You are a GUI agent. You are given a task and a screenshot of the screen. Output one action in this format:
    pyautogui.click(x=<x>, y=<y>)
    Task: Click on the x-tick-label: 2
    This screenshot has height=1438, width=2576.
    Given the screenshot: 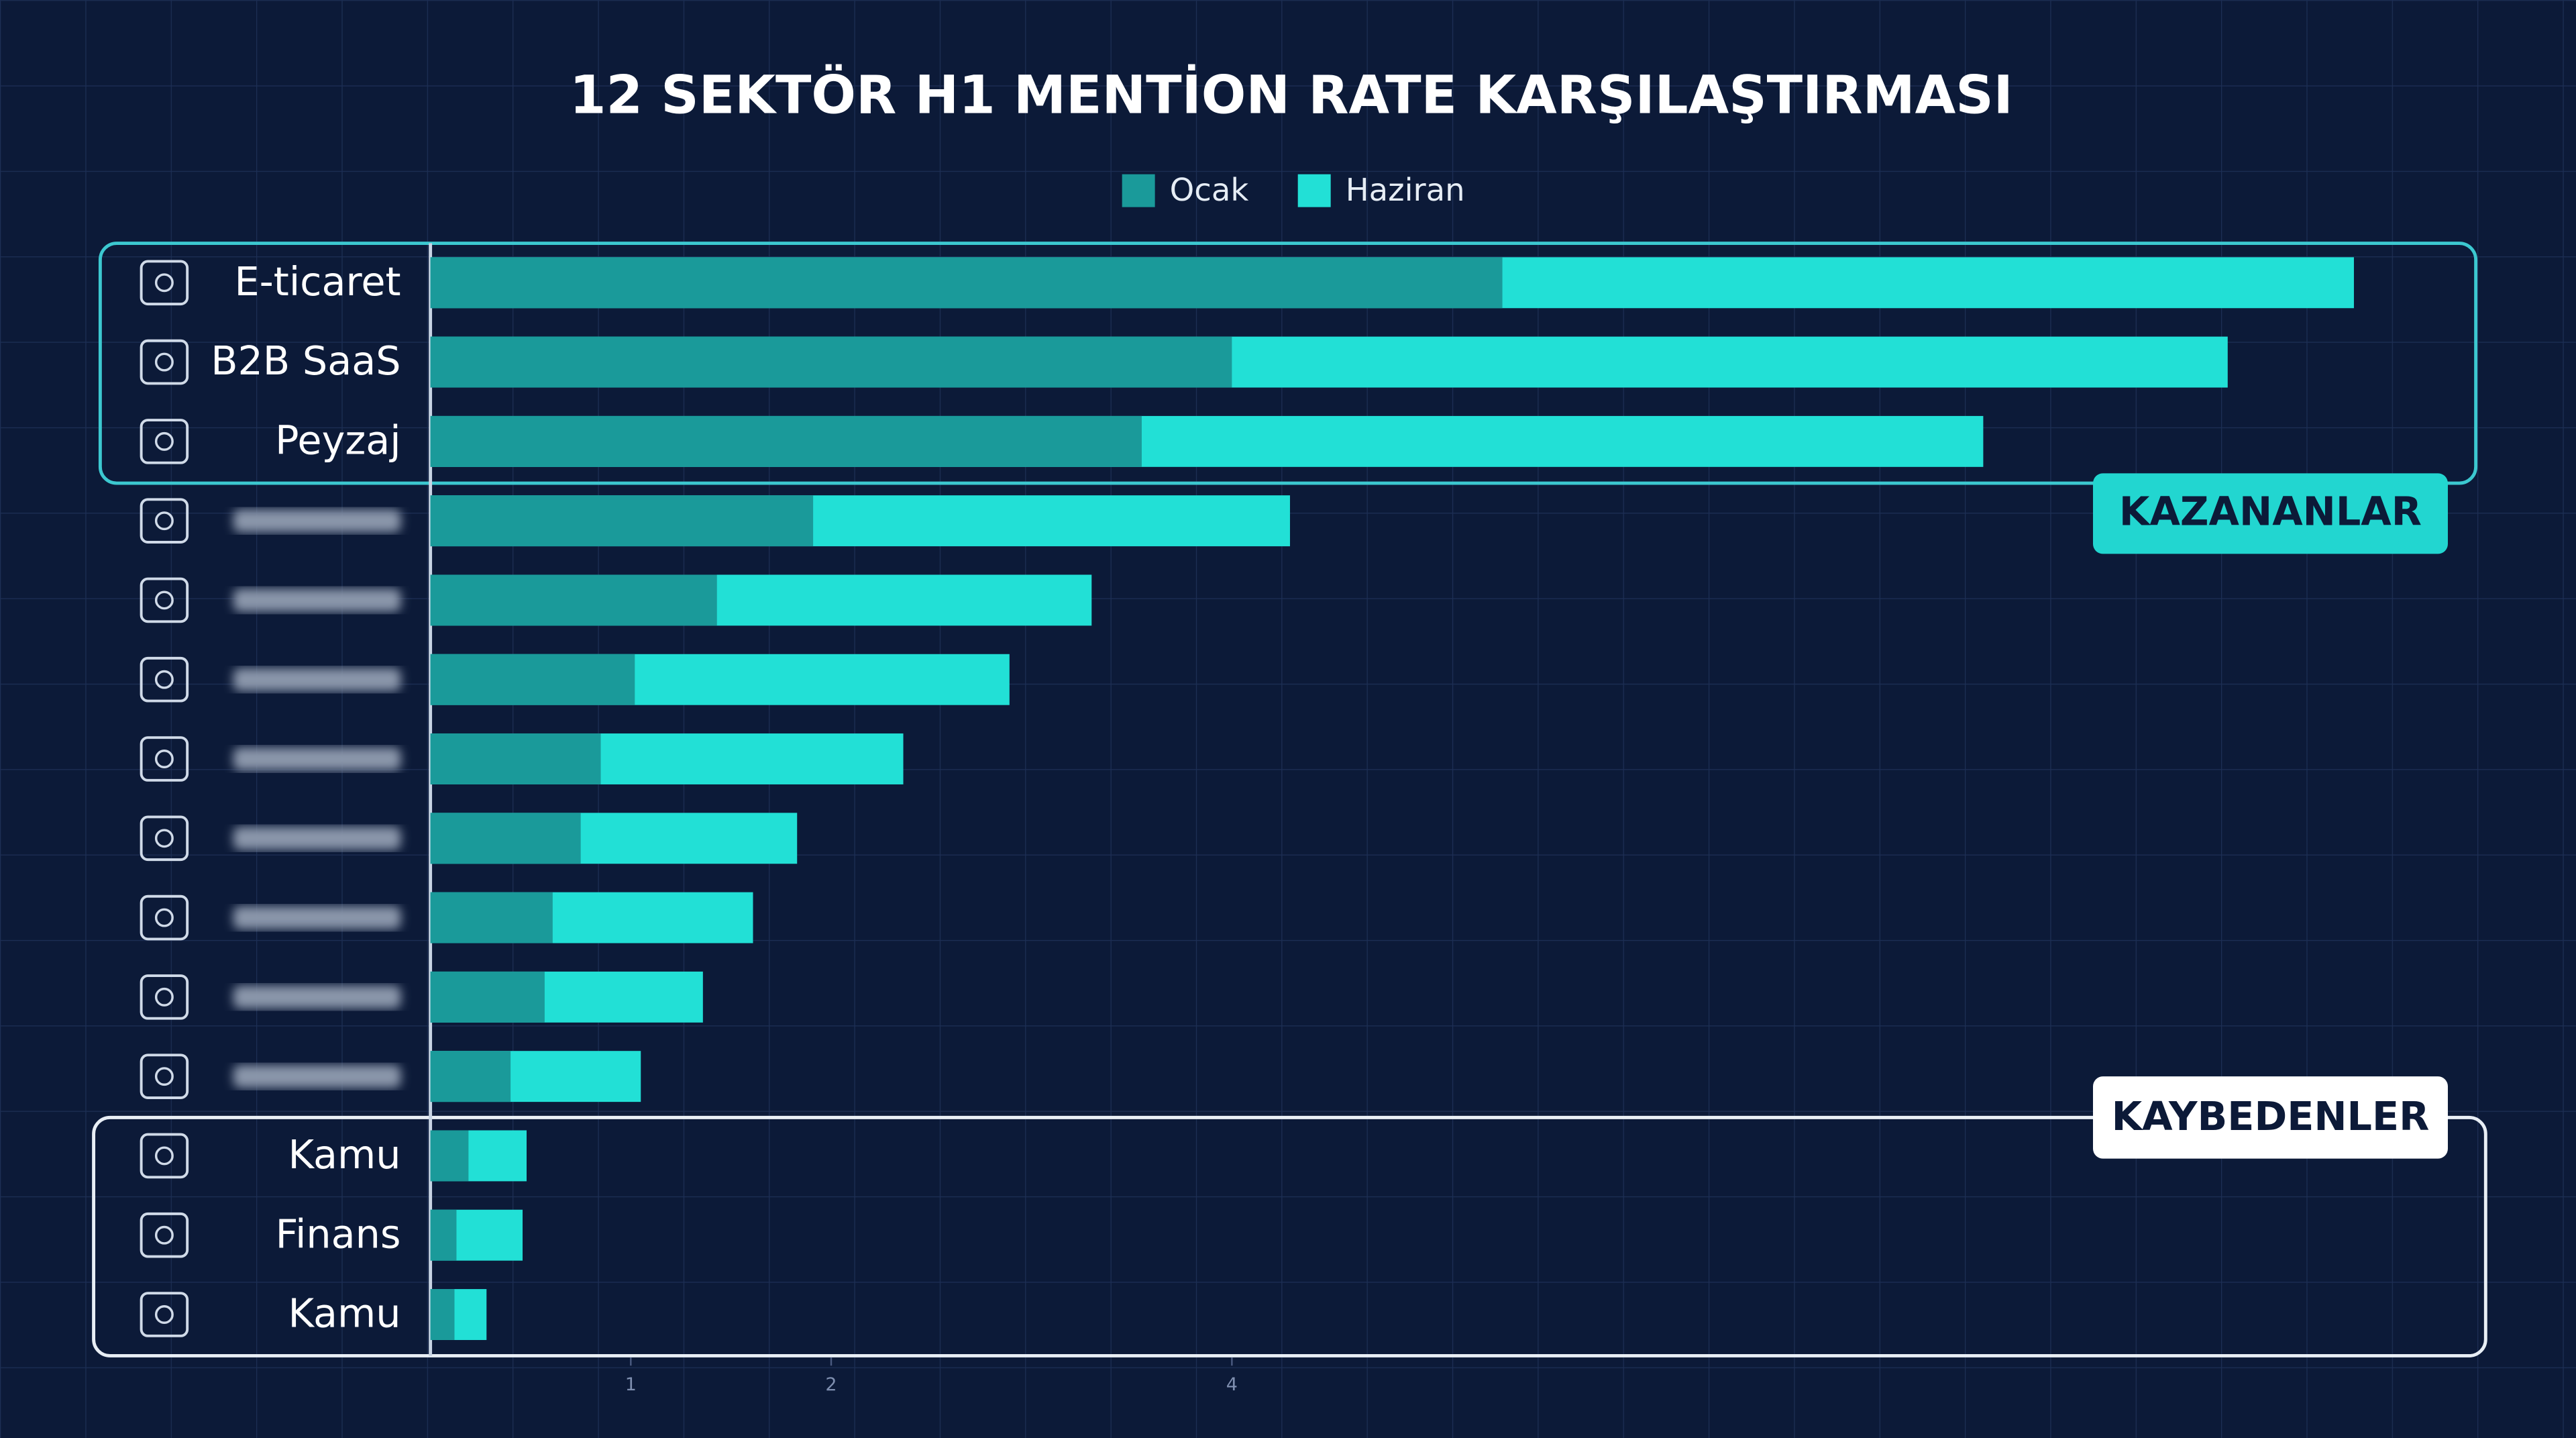 What is the action you would take?
    pyautogui.click(x=831, y=1385)
    